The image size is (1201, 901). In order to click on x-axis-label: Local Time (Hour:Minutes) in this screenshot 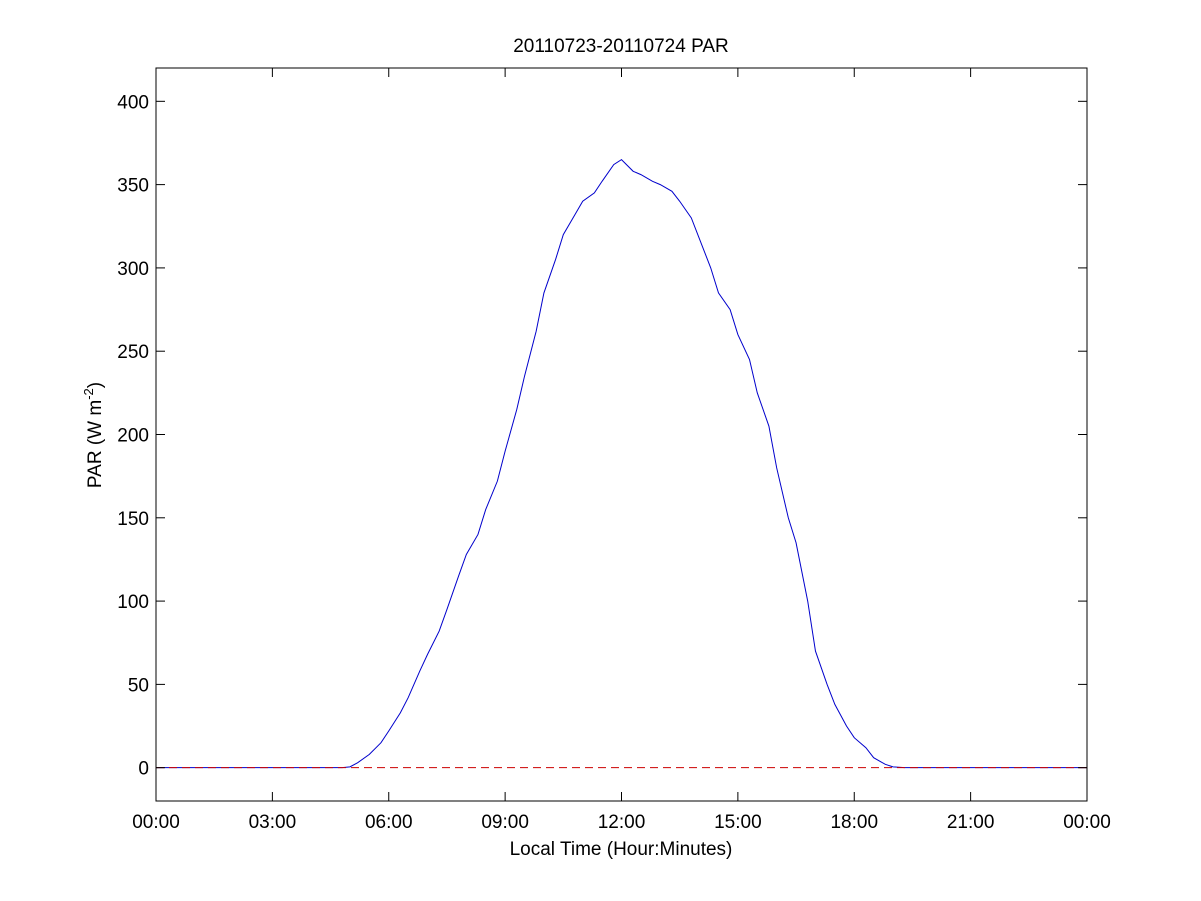, I will do `click(621, 849)`.